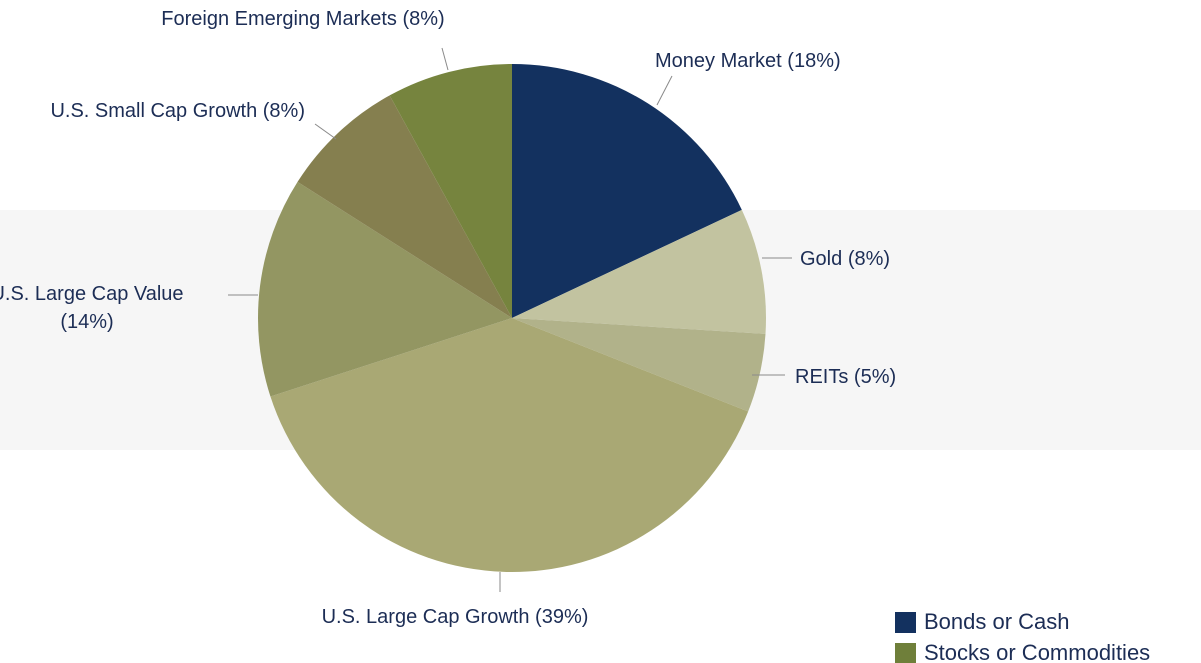 The width and height of the screenshot is (1201, 663). Describe the element at coordinates (426, 617) in the screenshot. I see `slice-category: U.S. Large Cap Growth` at that location.